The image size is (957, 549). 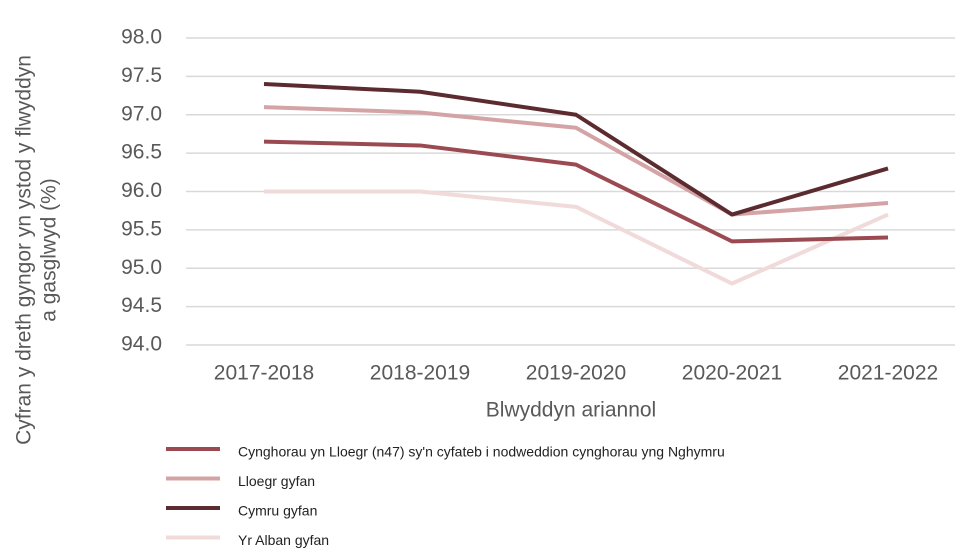 I want to click on x-tick-label: 2018-2019, so click(x=420, y=373).